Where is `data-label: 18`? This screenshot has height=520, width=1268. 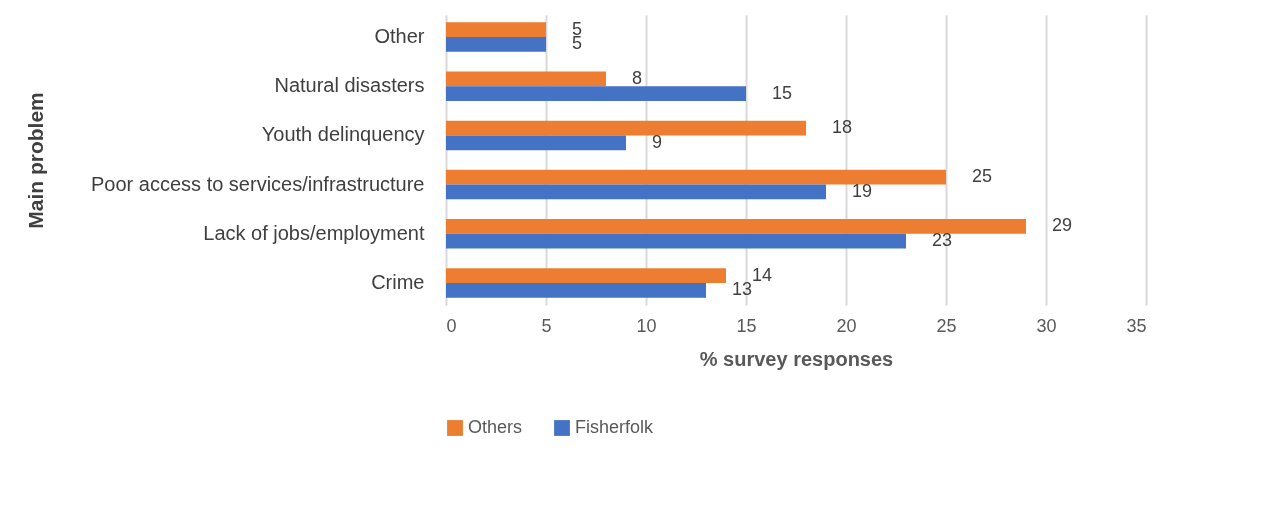
data-label: 18 is located at coordinates (842, 127).